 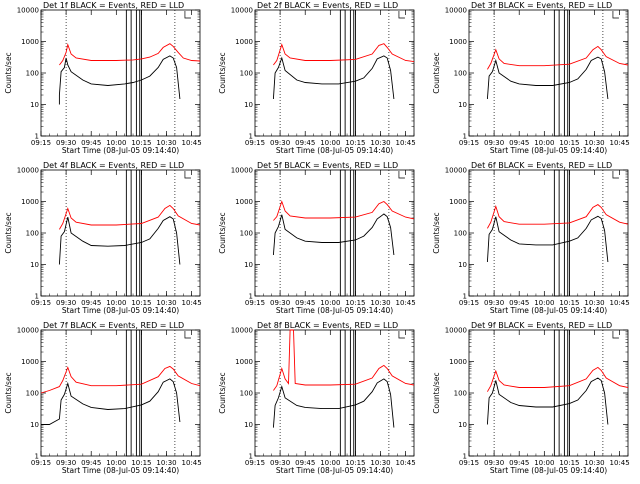 What do you see at coordinates (113, 165) in the screenshot?
I see `panel-title: Det 4f BLACK = Events, RED = LLD` at bounding box center [113, 165].